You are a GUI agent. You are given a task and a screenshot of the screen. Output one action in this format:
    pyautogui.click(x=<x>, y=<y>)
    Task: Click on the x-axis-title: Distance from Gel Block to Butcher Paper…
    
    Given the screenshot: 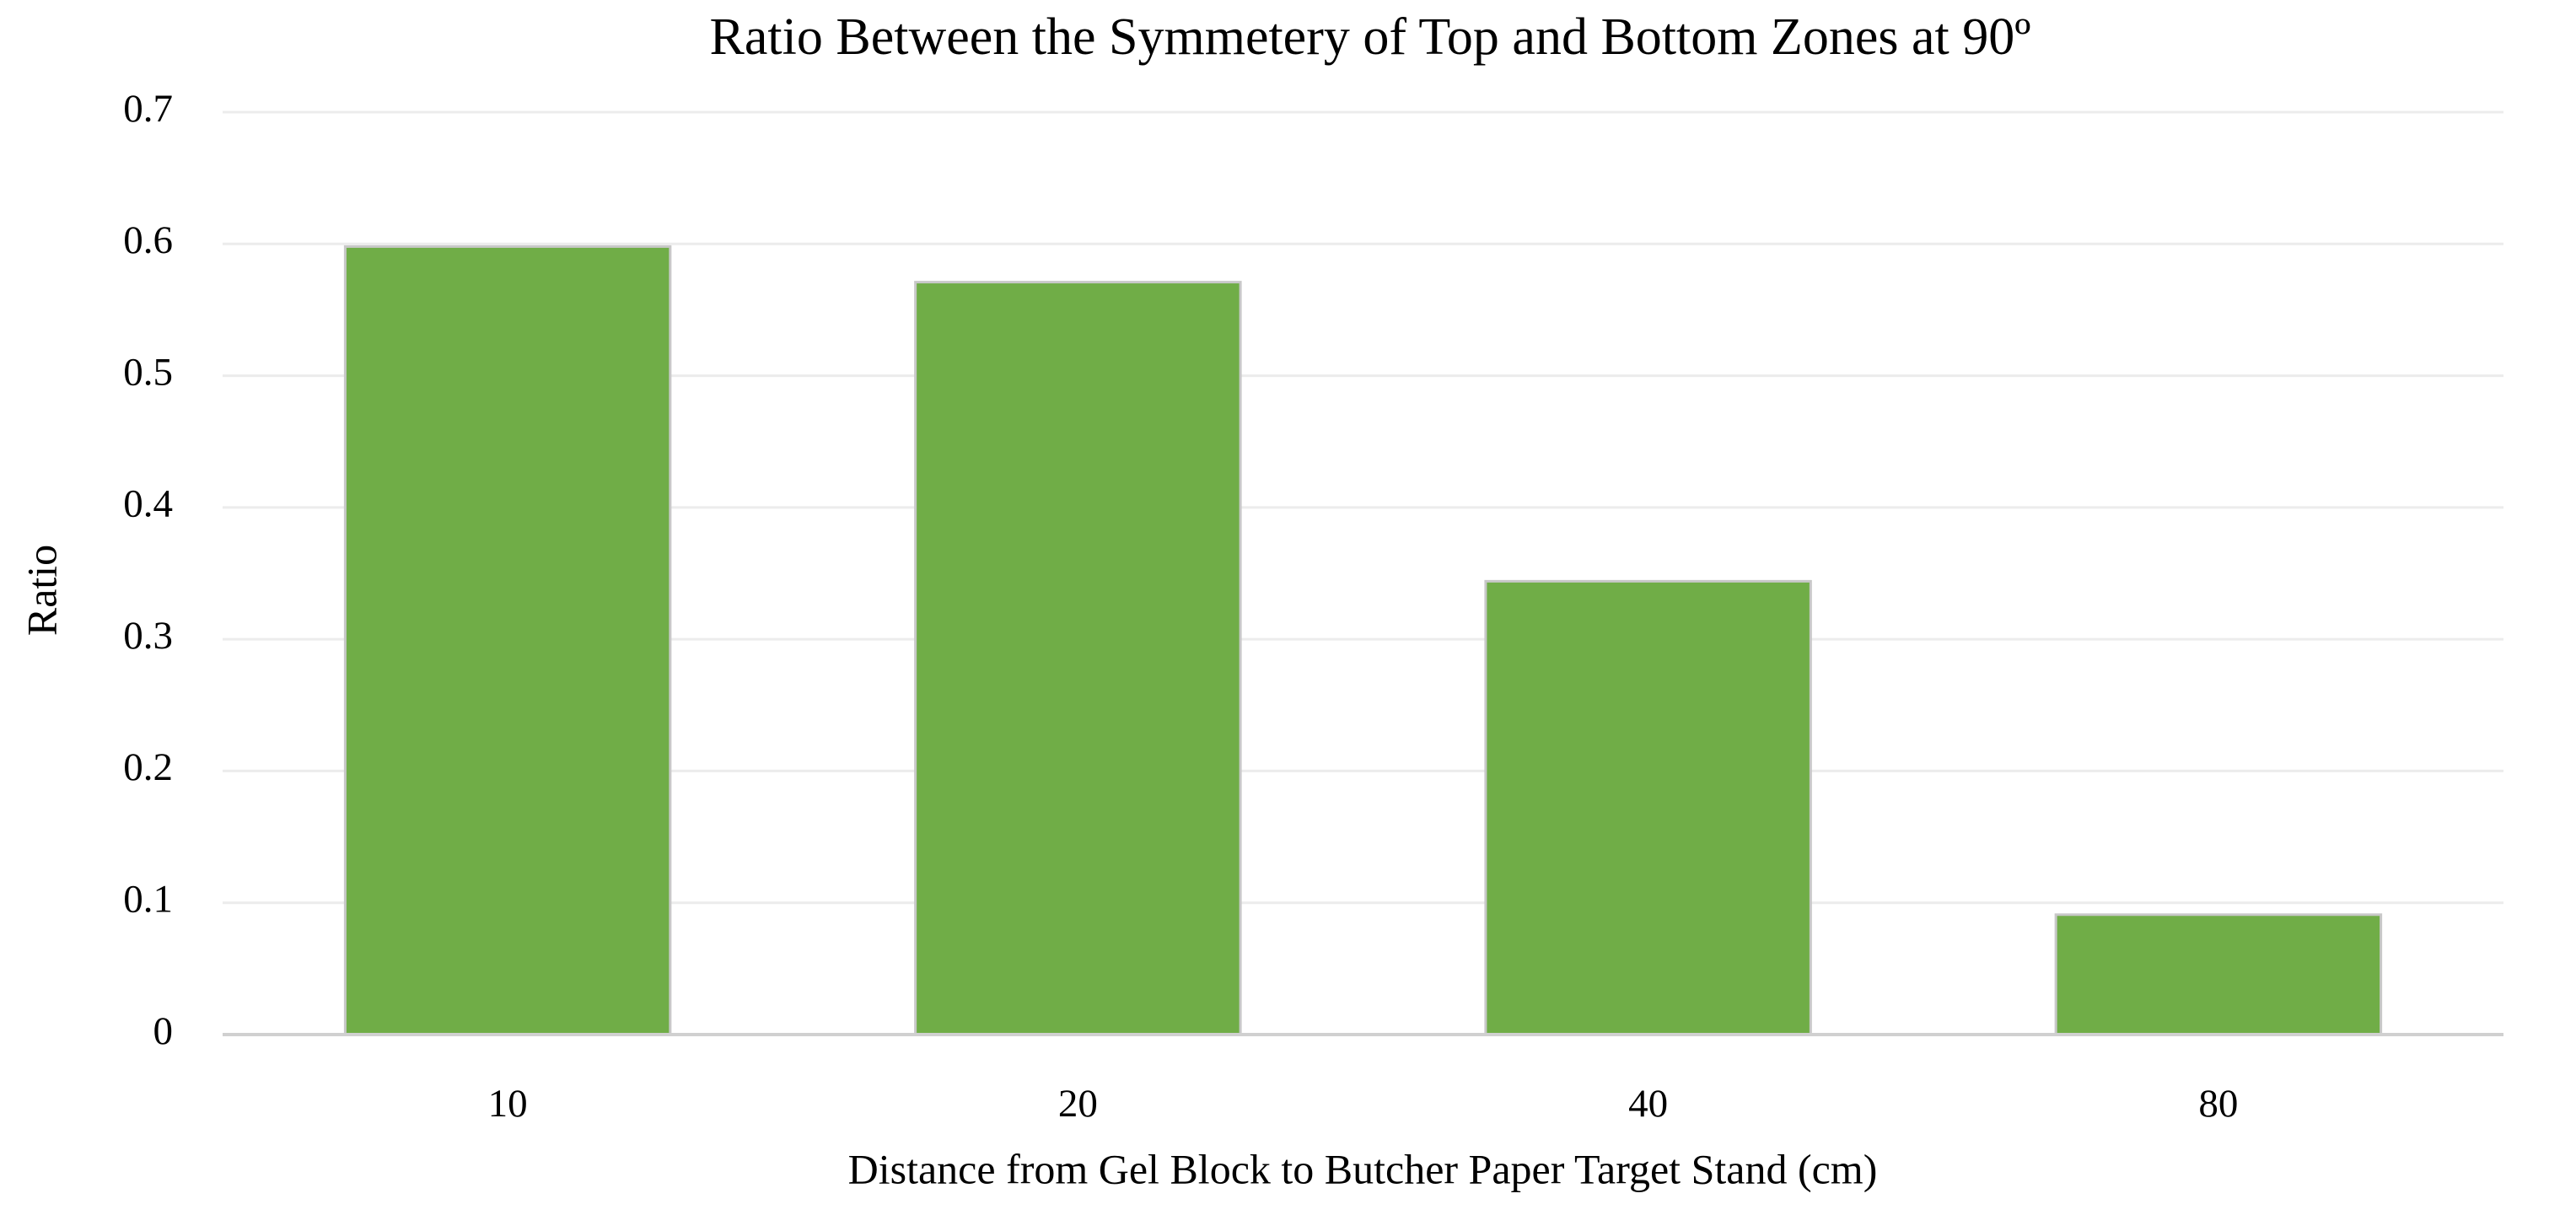 What is the action you would take?
    pyautogui.click(x=1363, y=1168)
    